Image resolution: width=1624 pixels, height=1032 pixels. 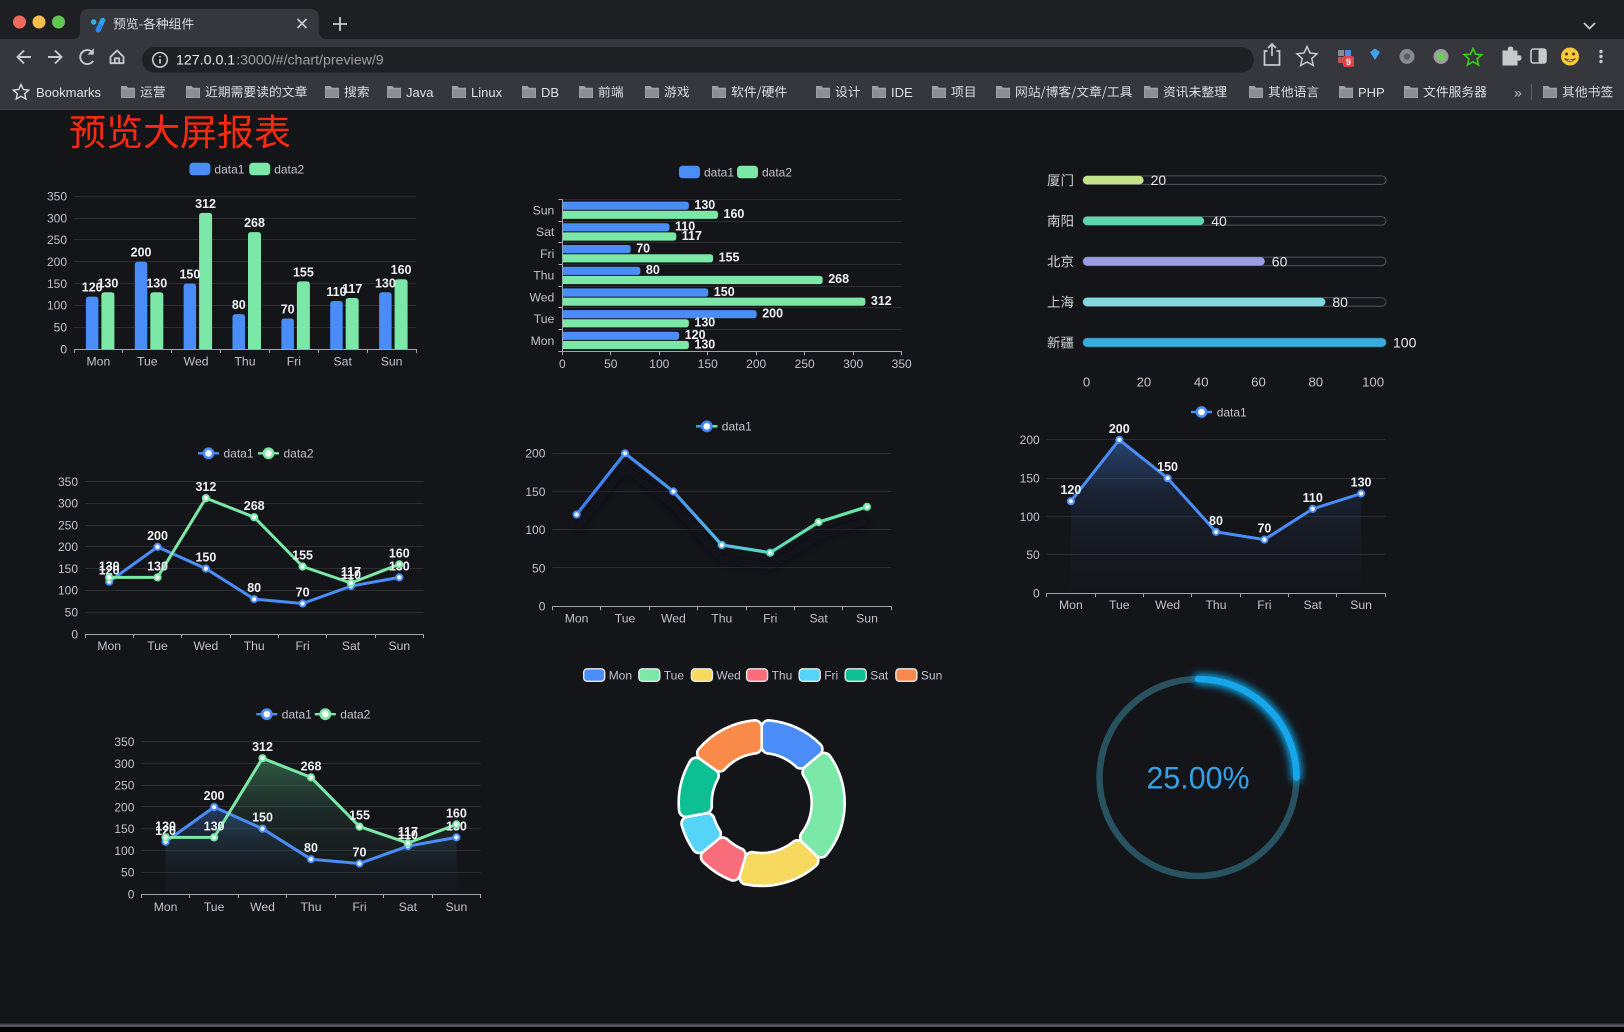 What do you see at coordinates (1219, 221) in the screenshot?
I see `svg-text: 40` at bounding box center [1219, 221].